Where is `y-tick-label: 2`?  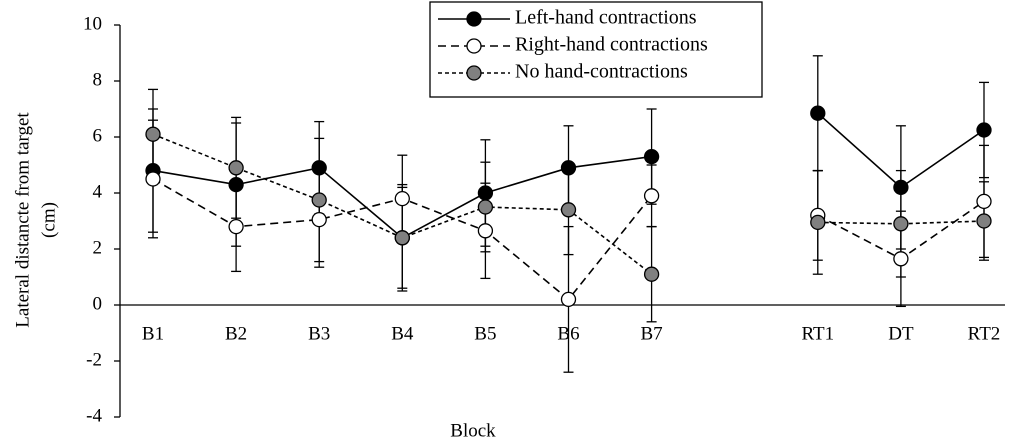
y-tick-label: 2 is located at coordinates (98, 247).